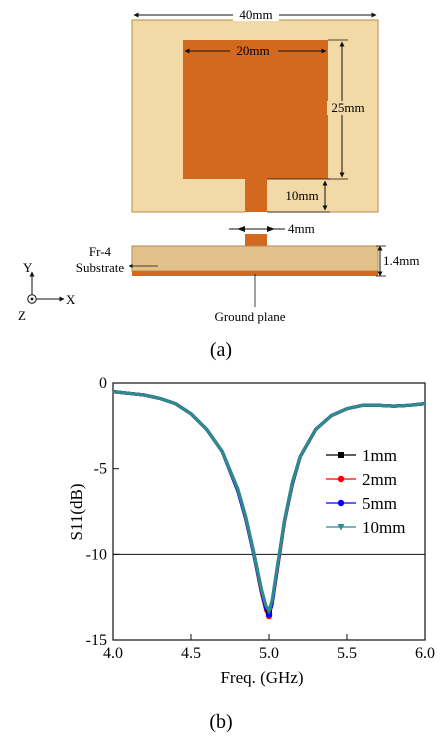 The height and width of the screenshot is (743, 444). Describe the element at coordinates (341, 503) in the screenshot. I see `legend-marker-5mm` at that location.